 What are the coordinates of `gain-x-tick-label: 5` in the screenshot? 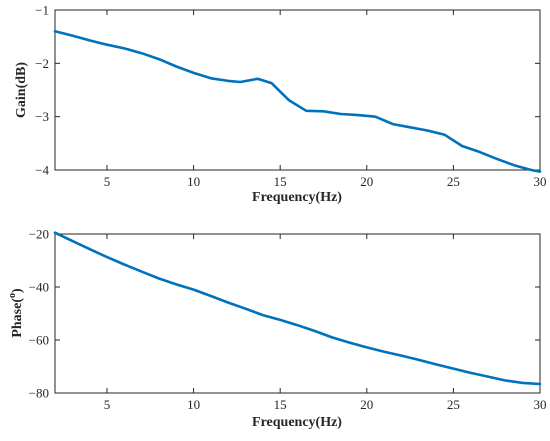 It's located at (107, 181).